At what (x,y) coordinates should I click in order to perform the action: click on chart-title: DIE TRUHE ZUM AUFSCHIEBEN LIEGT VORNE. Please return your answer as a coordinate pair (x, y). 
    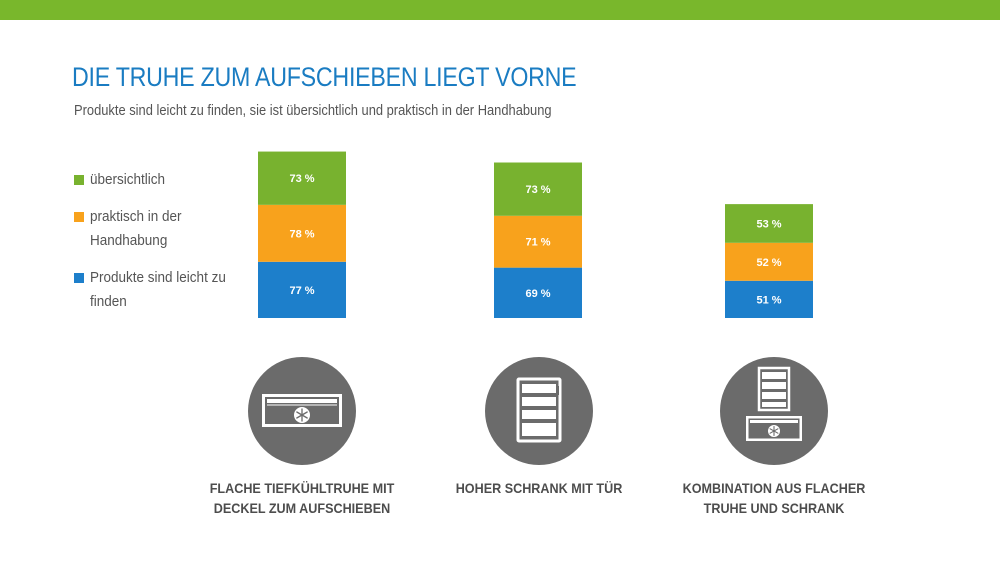
    Looking at the image, I should click on (324, 77).